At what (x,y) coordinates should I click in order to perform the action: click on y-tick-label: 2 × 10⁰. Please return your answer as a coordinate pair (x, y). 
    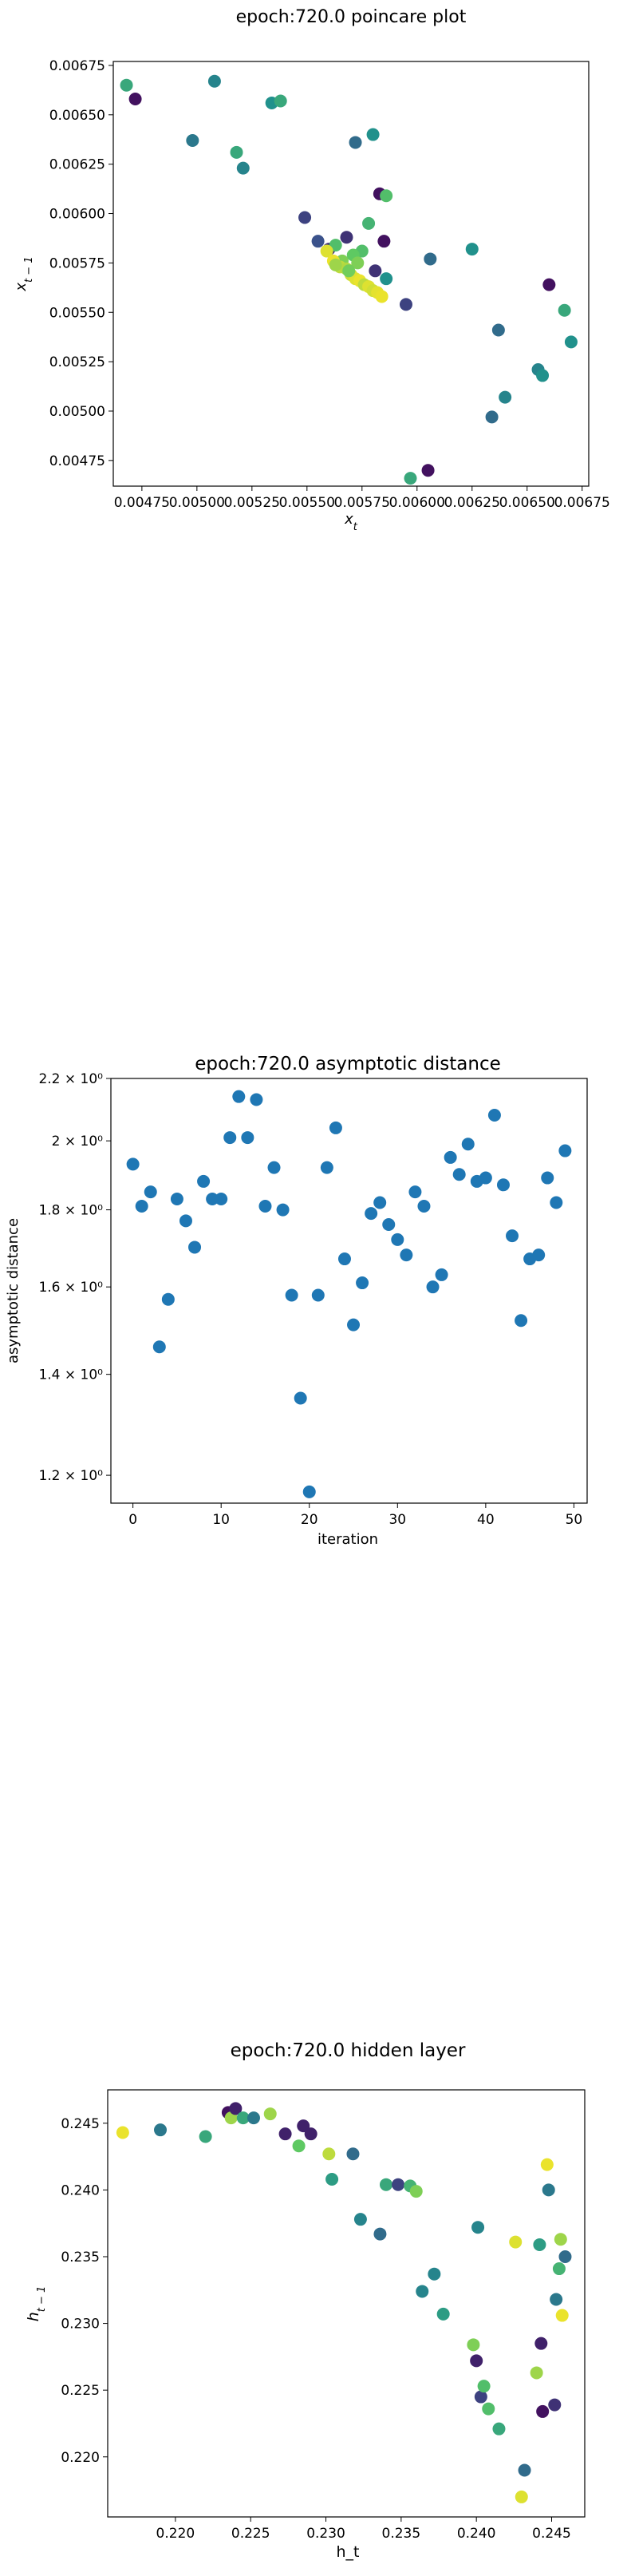
    Looking at the image, I should click on (78, 1142).